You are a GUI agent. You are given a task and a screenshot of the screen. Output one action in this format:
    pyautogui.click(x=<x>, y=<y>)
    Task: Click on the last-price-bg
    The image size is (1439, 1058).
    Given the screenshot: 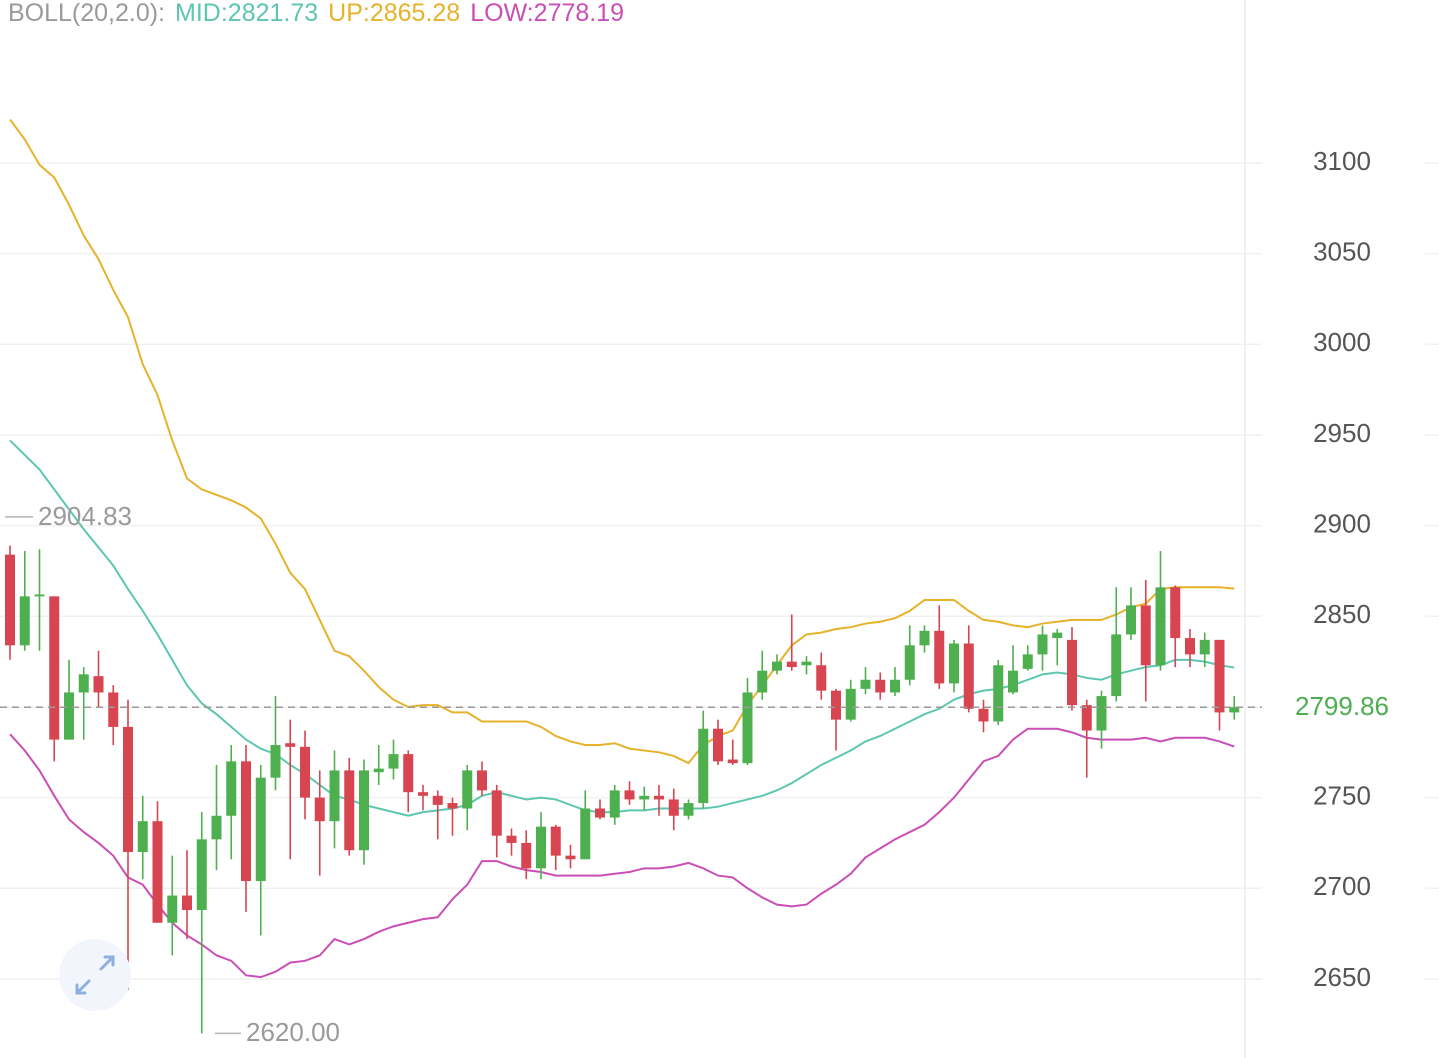 What is the action you would take?
    pyautogui.click(x=1350, y=707)
    